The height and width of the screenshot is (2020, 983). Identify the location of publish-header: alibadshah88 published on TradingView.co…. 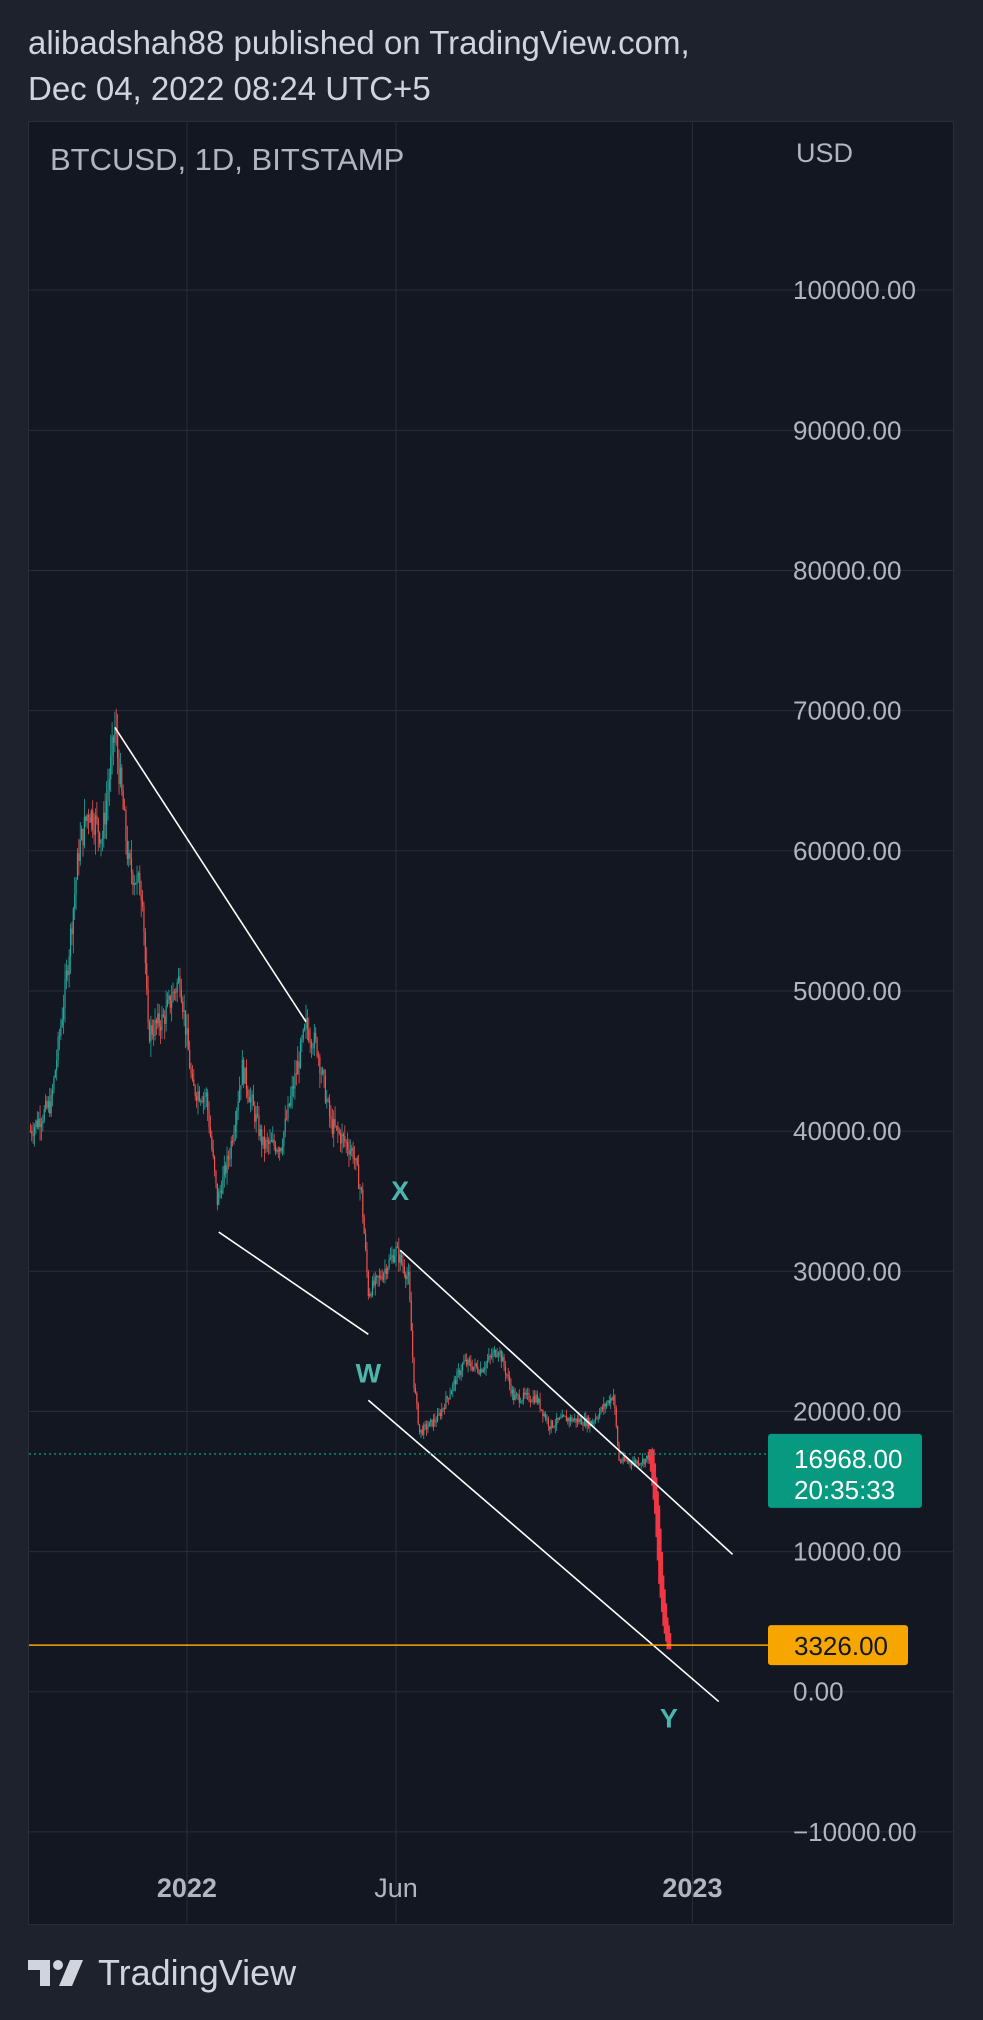
(359, 66).